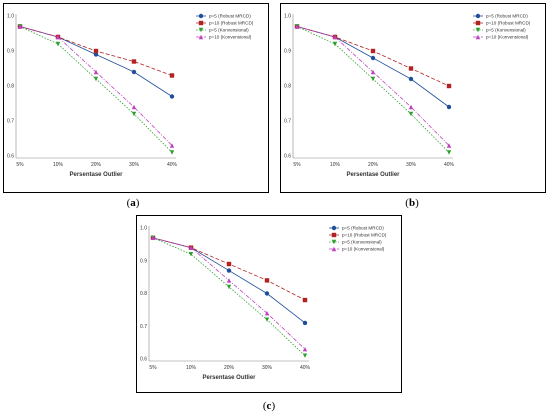 The height and width of the screenshot is (417, 550). What do you see at coordinates (363, 249) in the screenshot?
I see `legend-entry: p=10 (Konvensional)` at bounding box center [363, 249].